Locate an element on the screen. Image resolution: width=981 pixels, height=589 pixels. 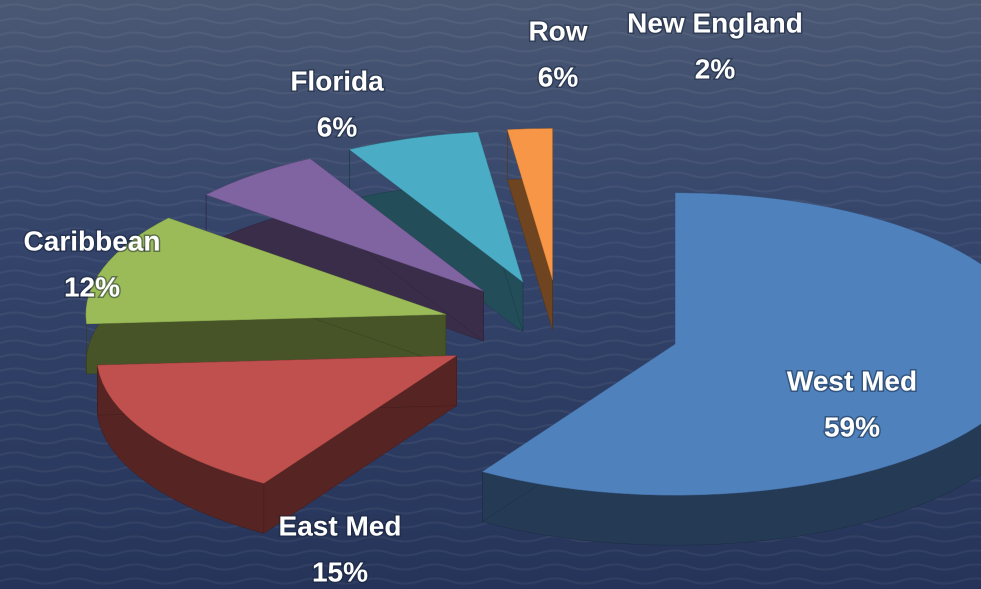
slice-label: New England is located at coordinates (715, 22).